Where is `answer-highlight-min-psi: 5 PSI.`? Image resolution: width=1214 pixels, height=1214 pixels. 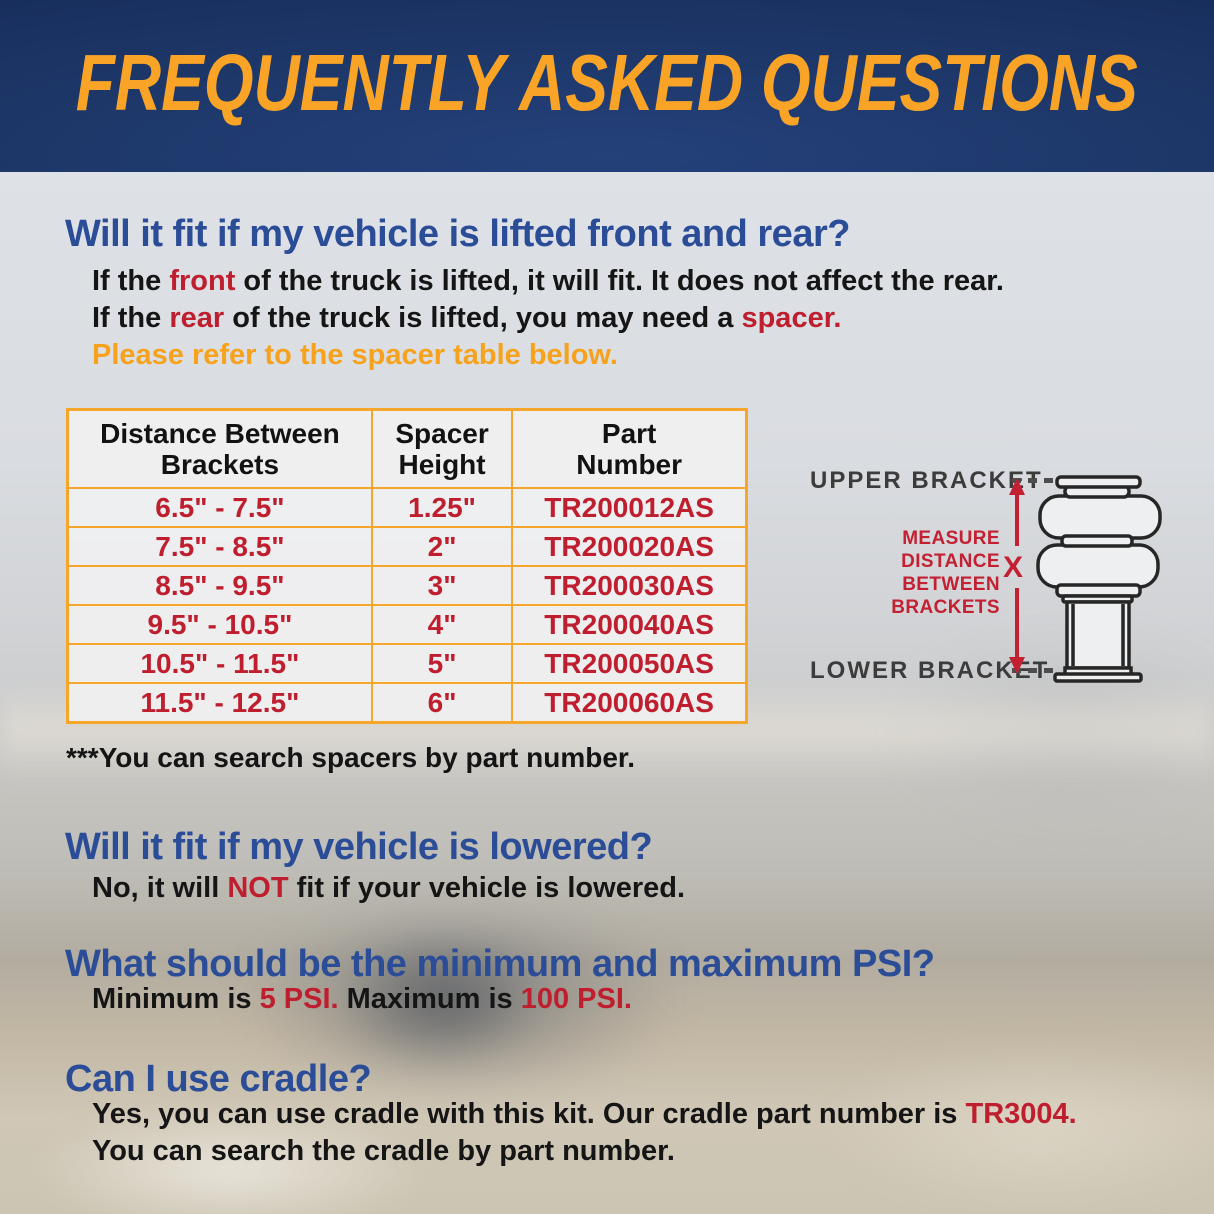
answer-highlight-min-psi: 5 PSI. is located at coordinates (299, 999).